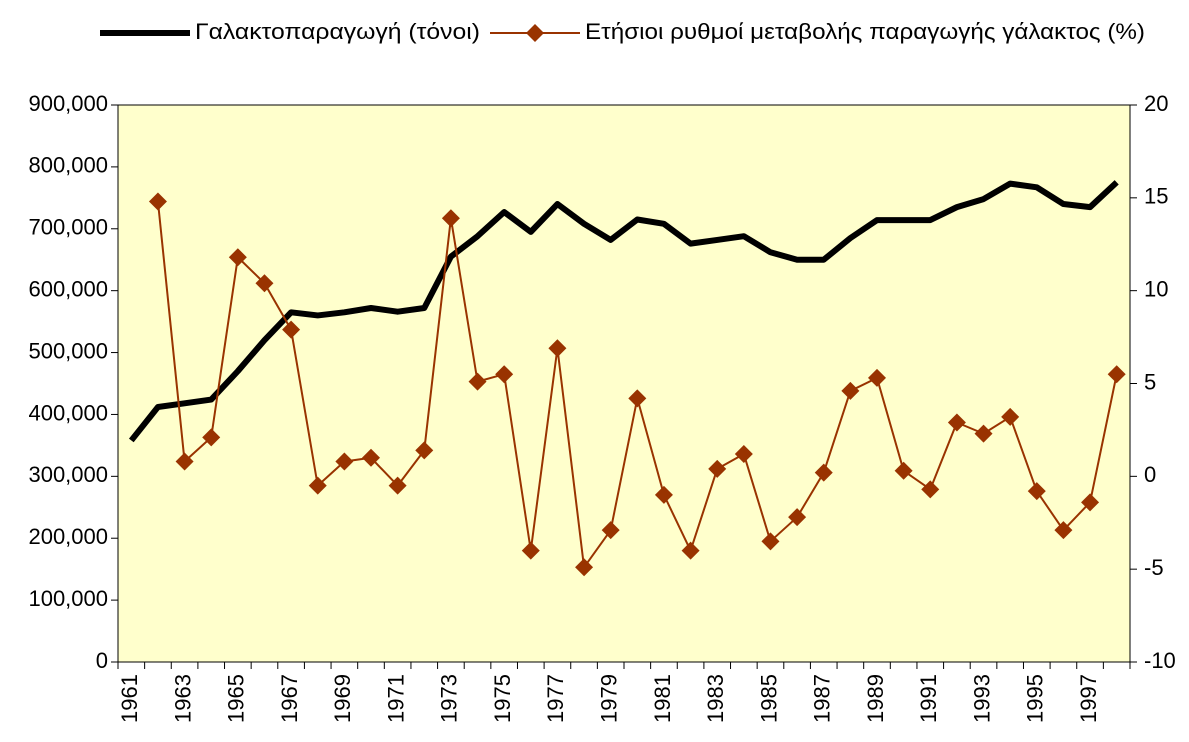 The height and width of the screenshot is (742, 1189). Describe the element at coordinates (535, 33) in the screenshot. I see `legend-marker` at that location.